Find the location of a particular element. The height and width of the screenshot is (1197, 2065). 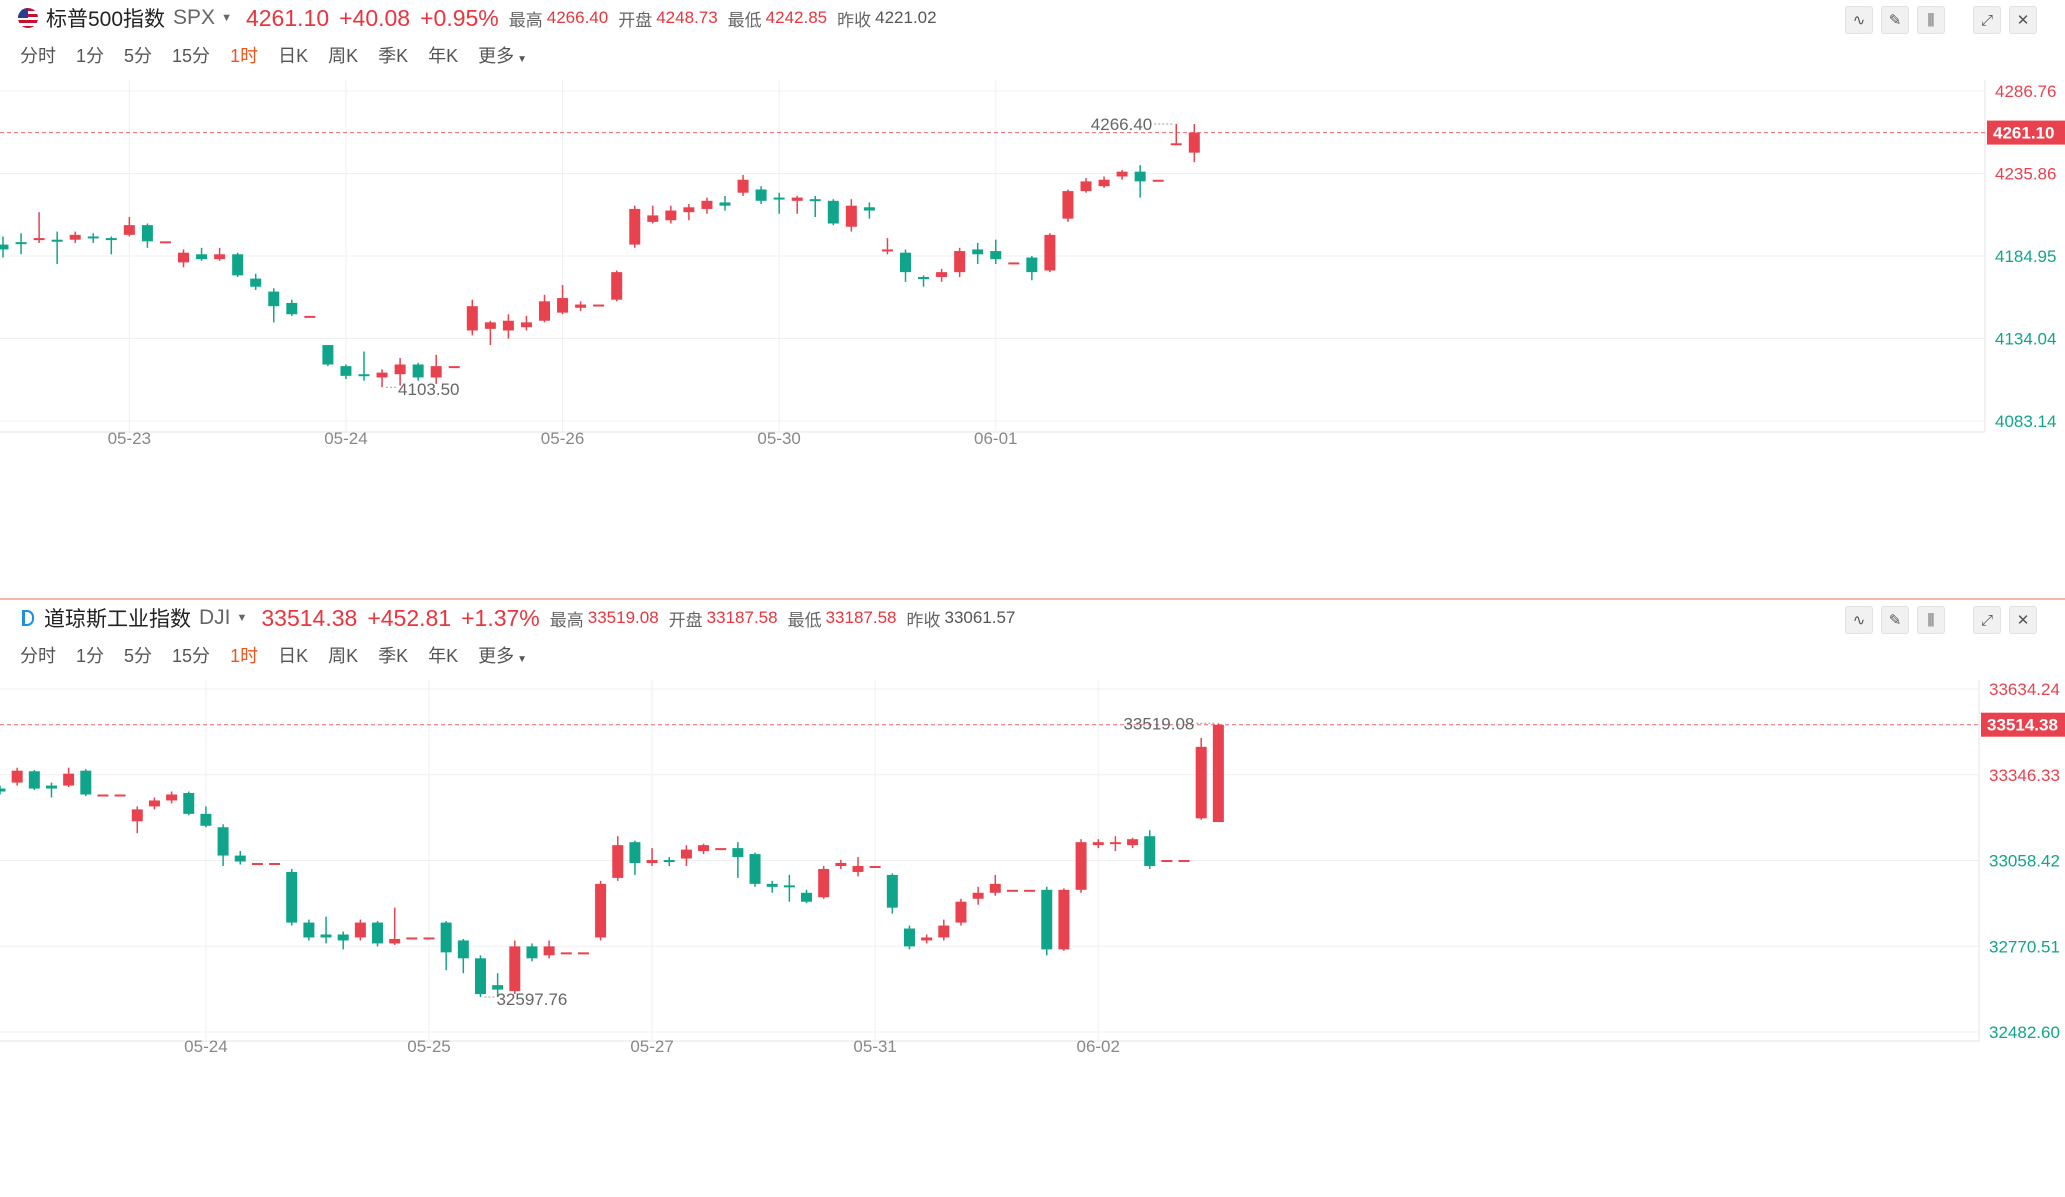

chart-toolbar: ∿ ✎ ⫼ ⤢ ✕ is located at coordinates (1955, 21).